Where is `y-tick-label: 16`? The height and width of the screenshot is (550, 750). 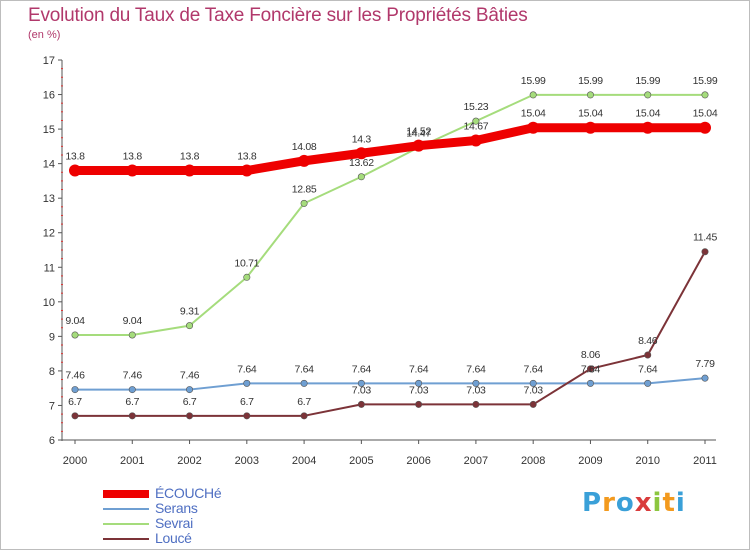 y-tick-label: 16 is located at coordinates (49, 96).